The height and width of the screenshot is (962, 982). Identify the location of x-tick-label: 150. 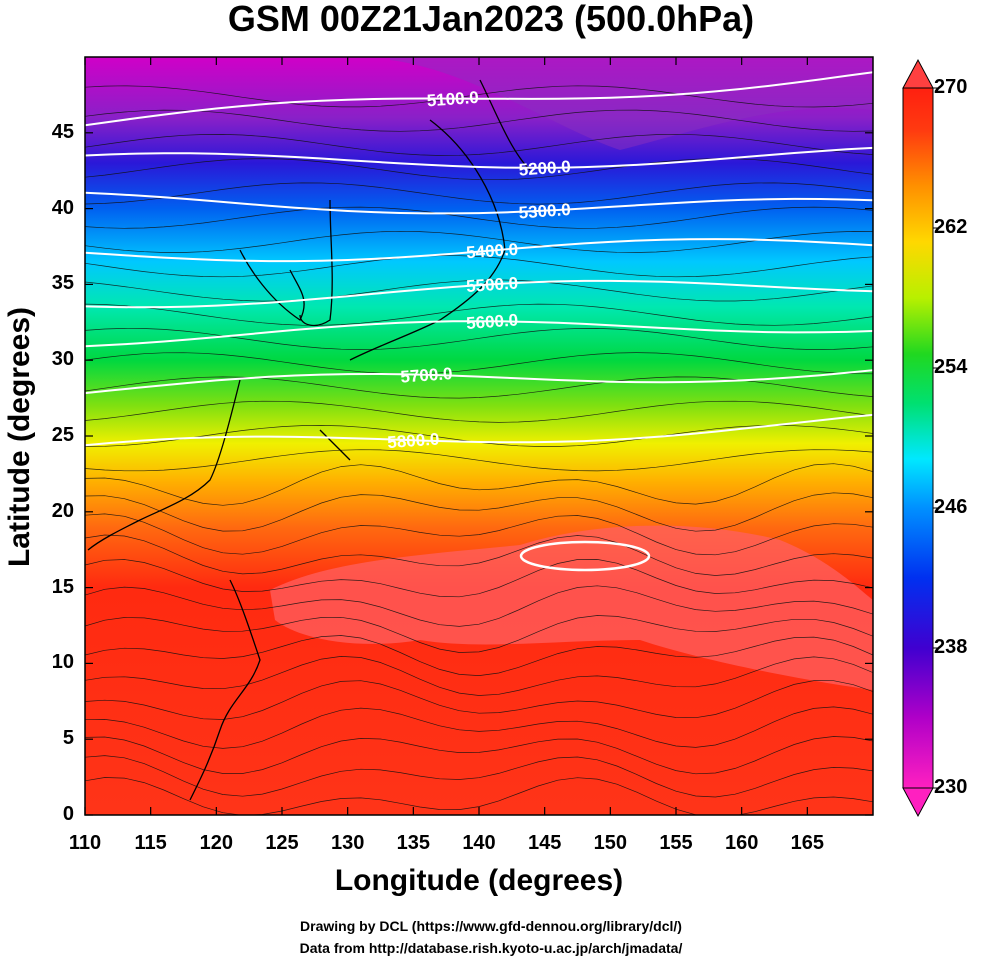
(610, 843).